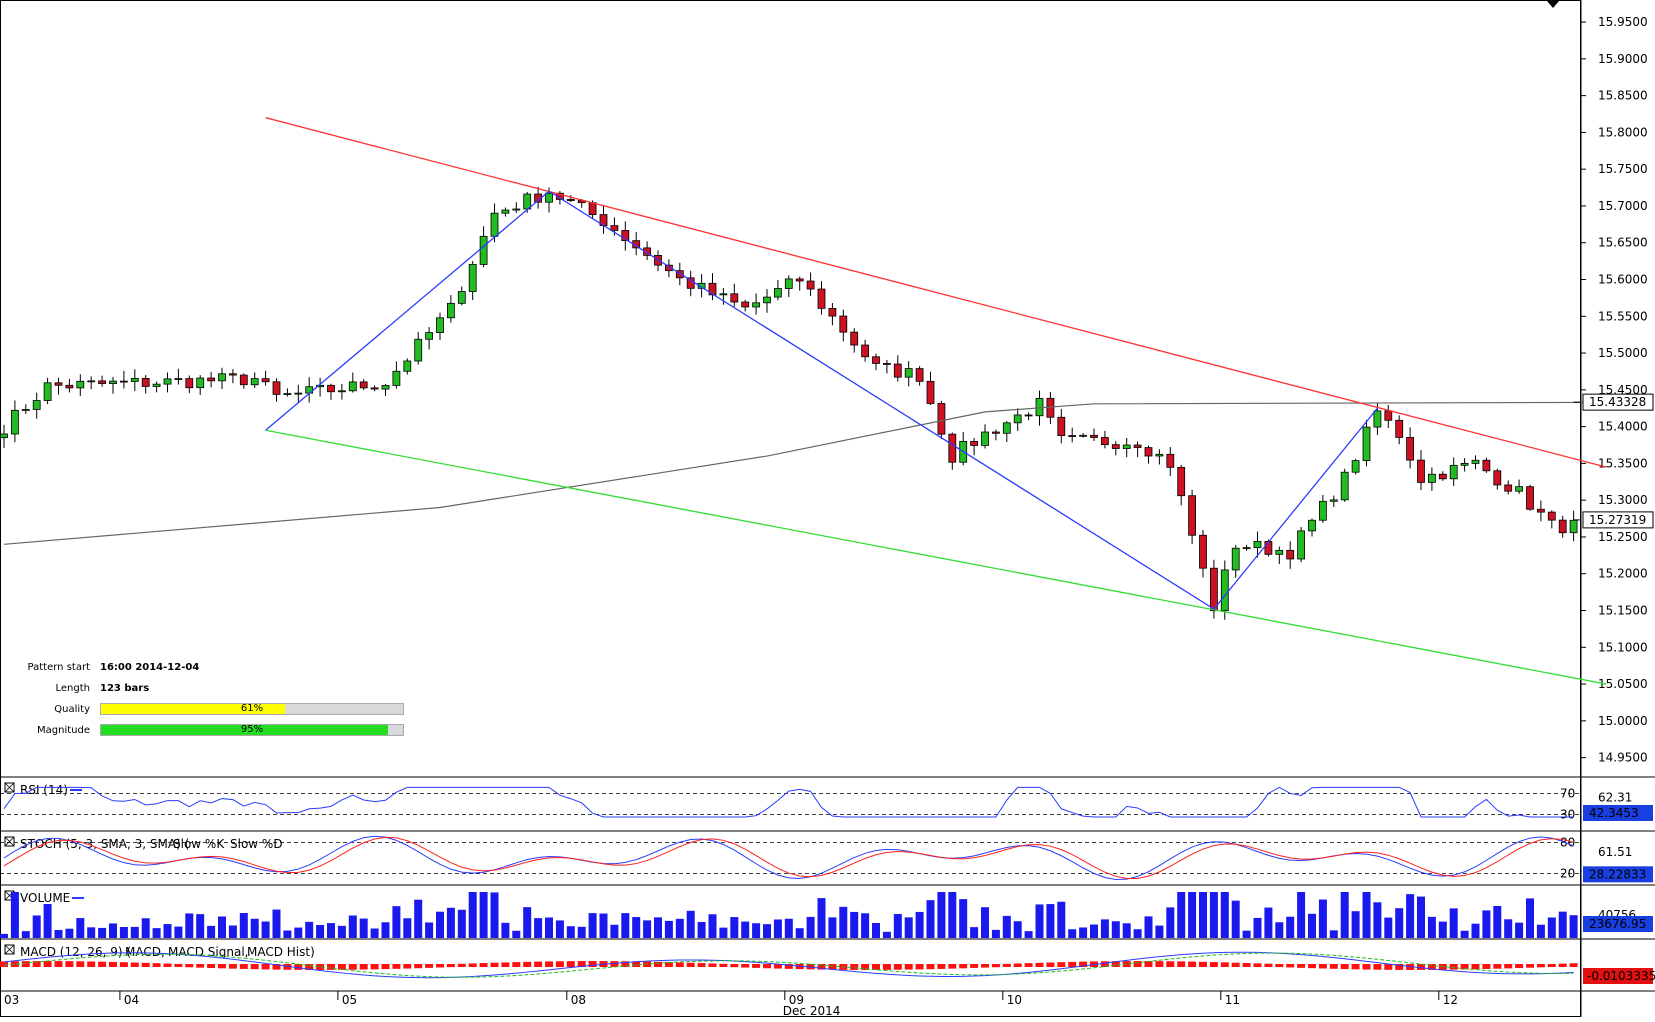 This screenshot has width=1655, height=1022. What do you see at coordinates (578, 1000) in the screenshot?
I see `time-axis-label: 08` at bounding box center [578, 1000].